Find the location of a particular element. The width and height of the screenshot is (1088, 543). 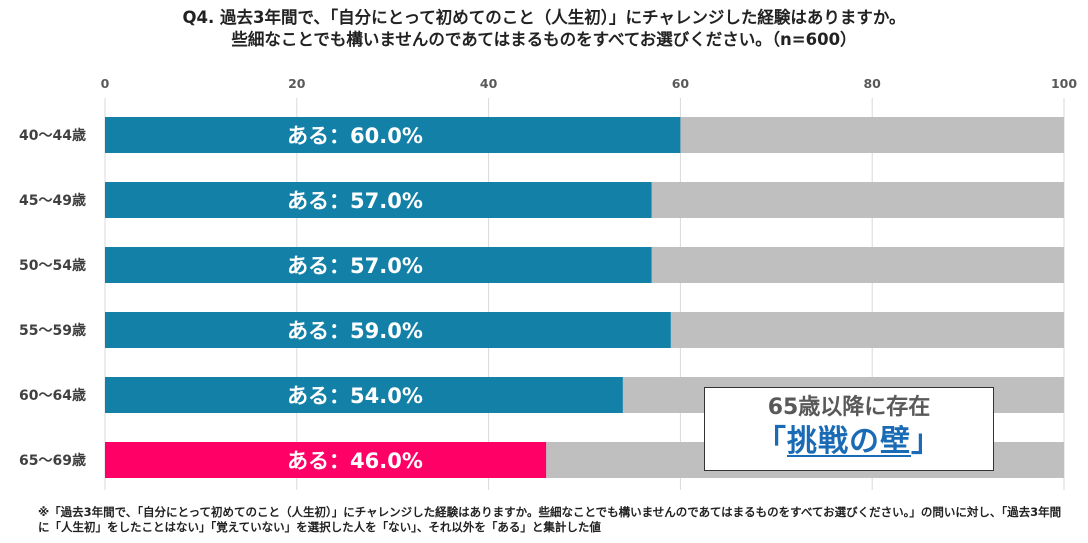

data-label: ある：60.0% is located at coordinates (355, 136).